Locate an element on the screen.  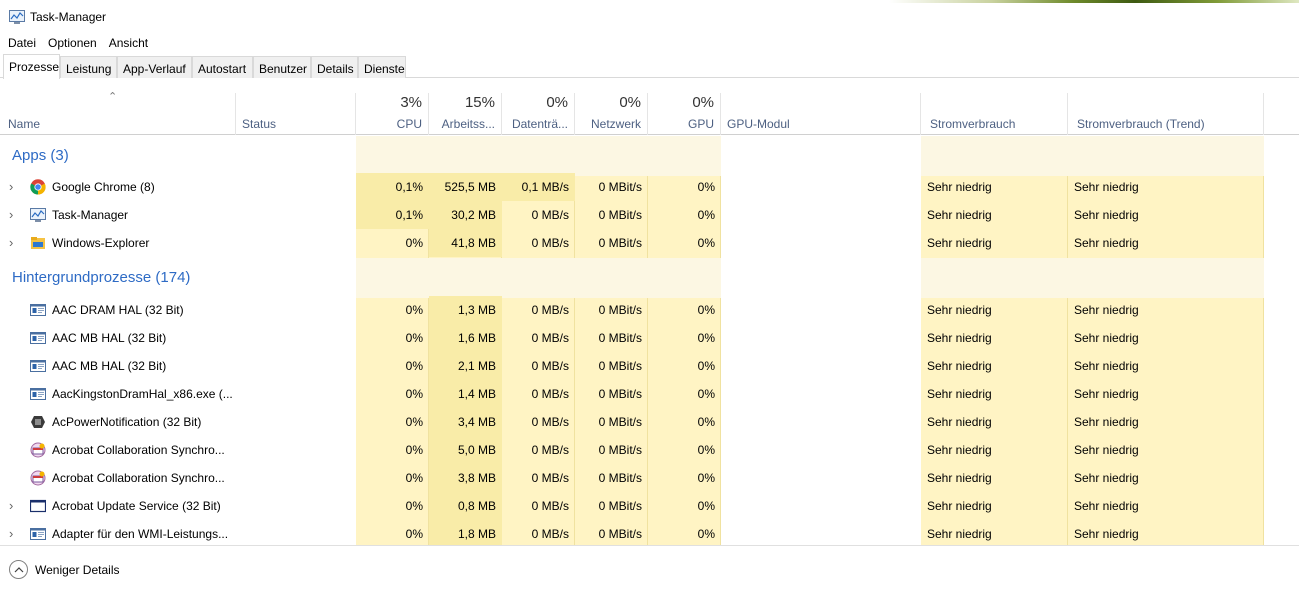
tab-details: Details is located at coordinates (334, 67).